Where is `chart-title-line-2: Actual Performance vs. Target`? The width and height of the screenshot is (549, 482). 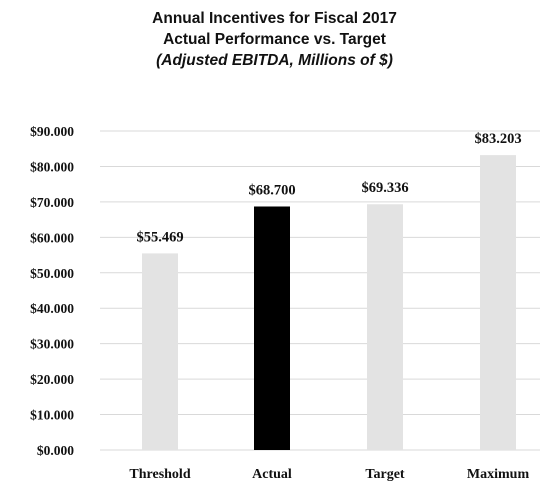 chart-title-line-2: Actual Performance vs. Target is located at coordinates (274, 39).